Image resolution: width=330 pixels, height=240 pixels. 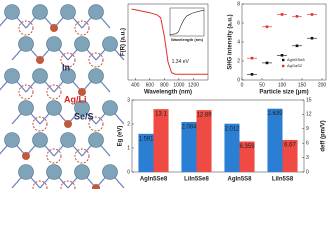 I want to click on annotation: 1.34 eV, so click(x=181, y=62).